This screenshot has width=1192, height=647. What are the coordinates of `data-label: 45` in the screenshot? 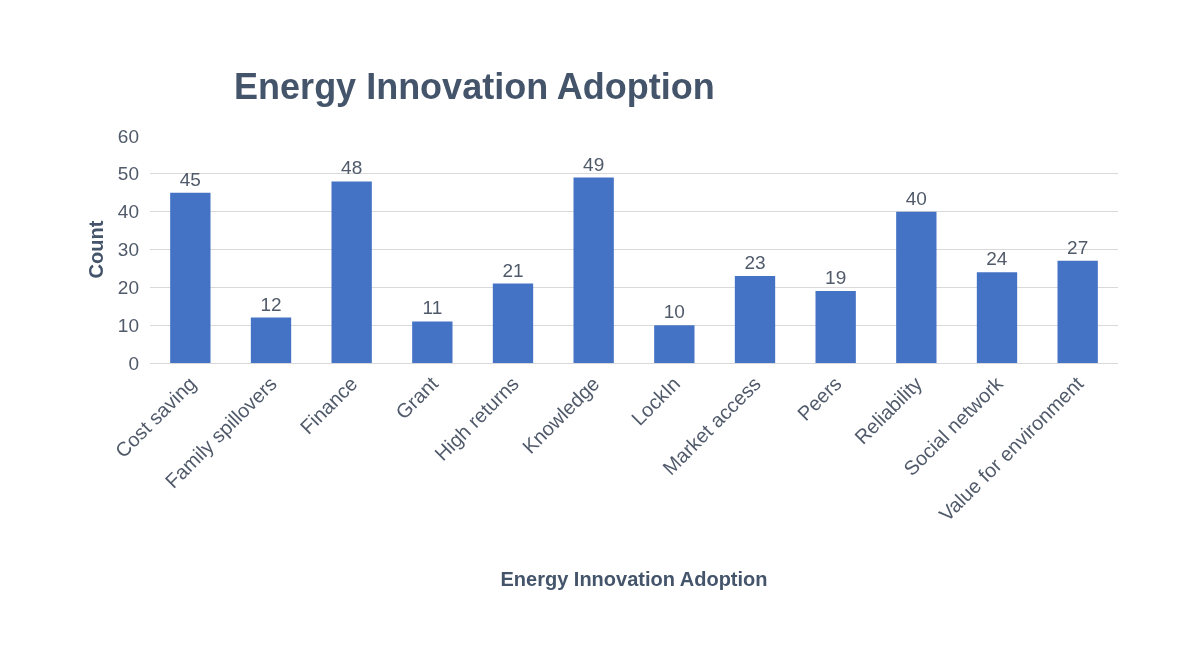 It's located at (190, 179).